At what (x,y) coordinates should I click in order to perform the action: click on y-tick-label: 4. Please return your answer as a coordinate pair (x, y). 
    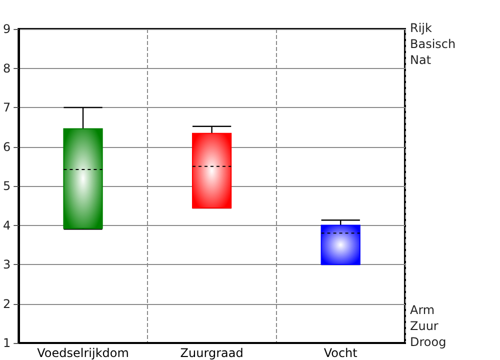
    Looking at the image, I should click on (6, 225).